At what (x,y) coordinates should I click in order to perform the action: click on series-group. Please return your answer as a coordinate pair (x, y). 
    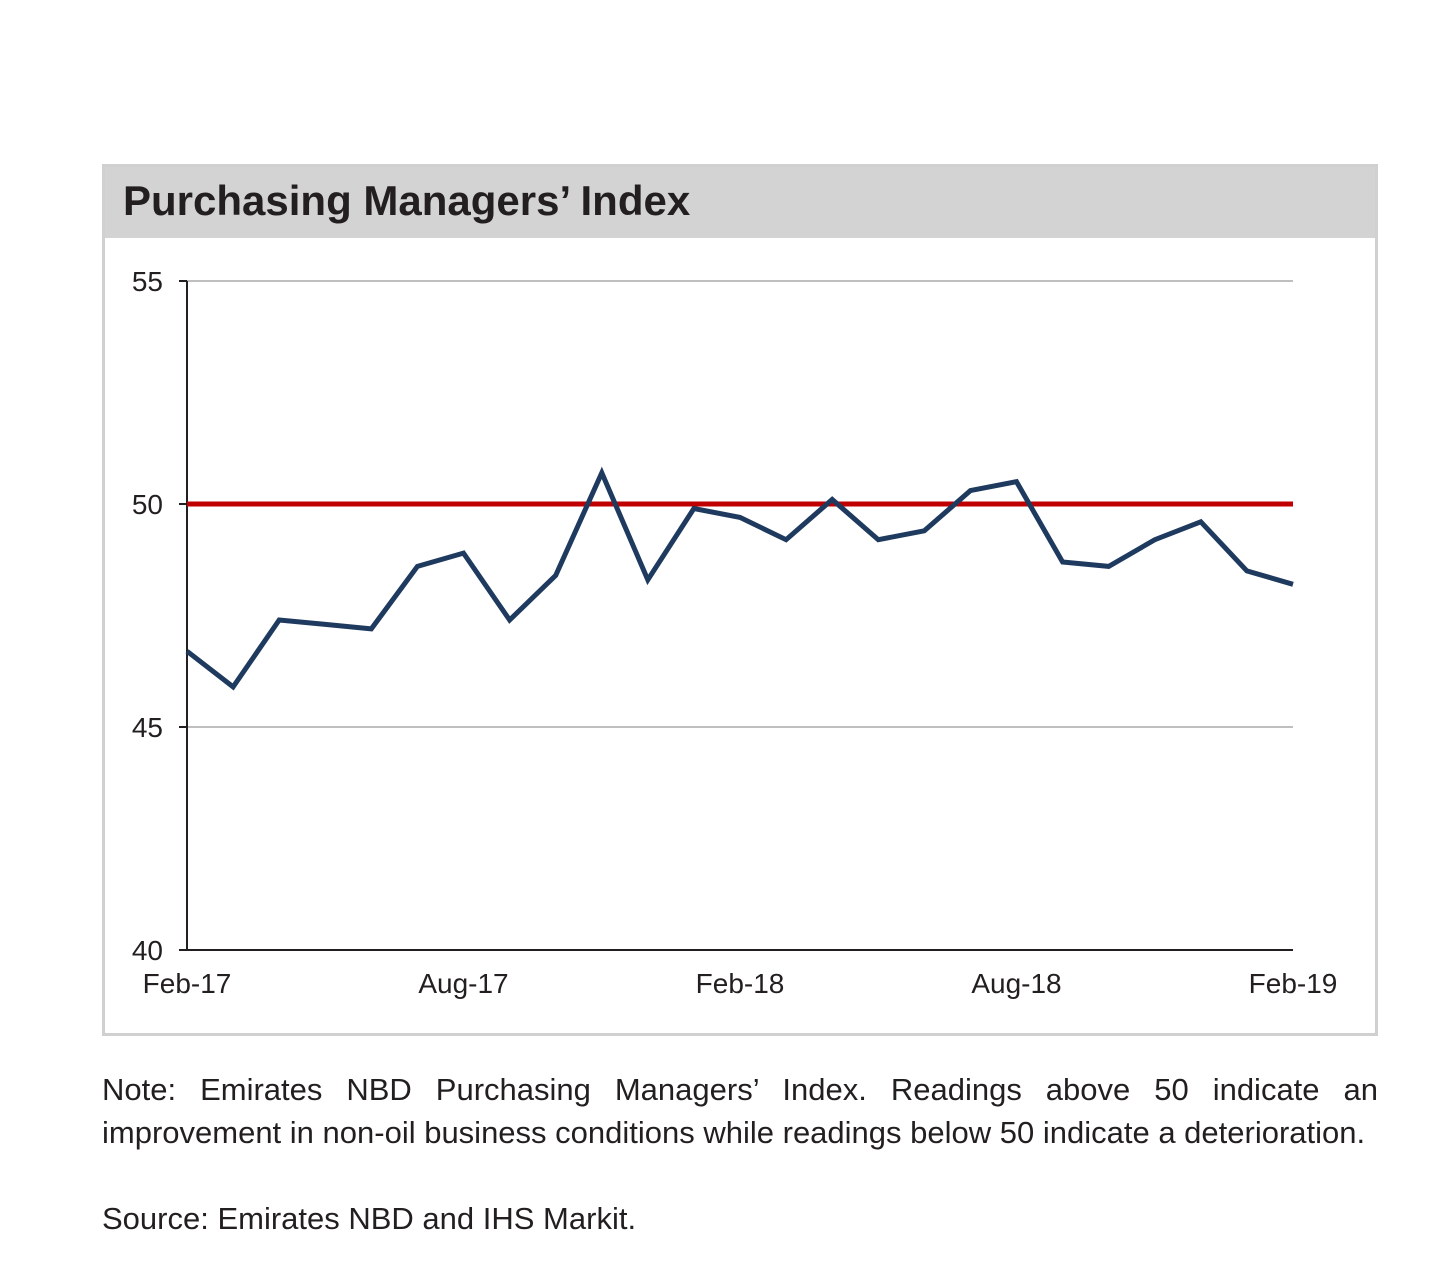
    Looking at the image, I should click on (740, 578).